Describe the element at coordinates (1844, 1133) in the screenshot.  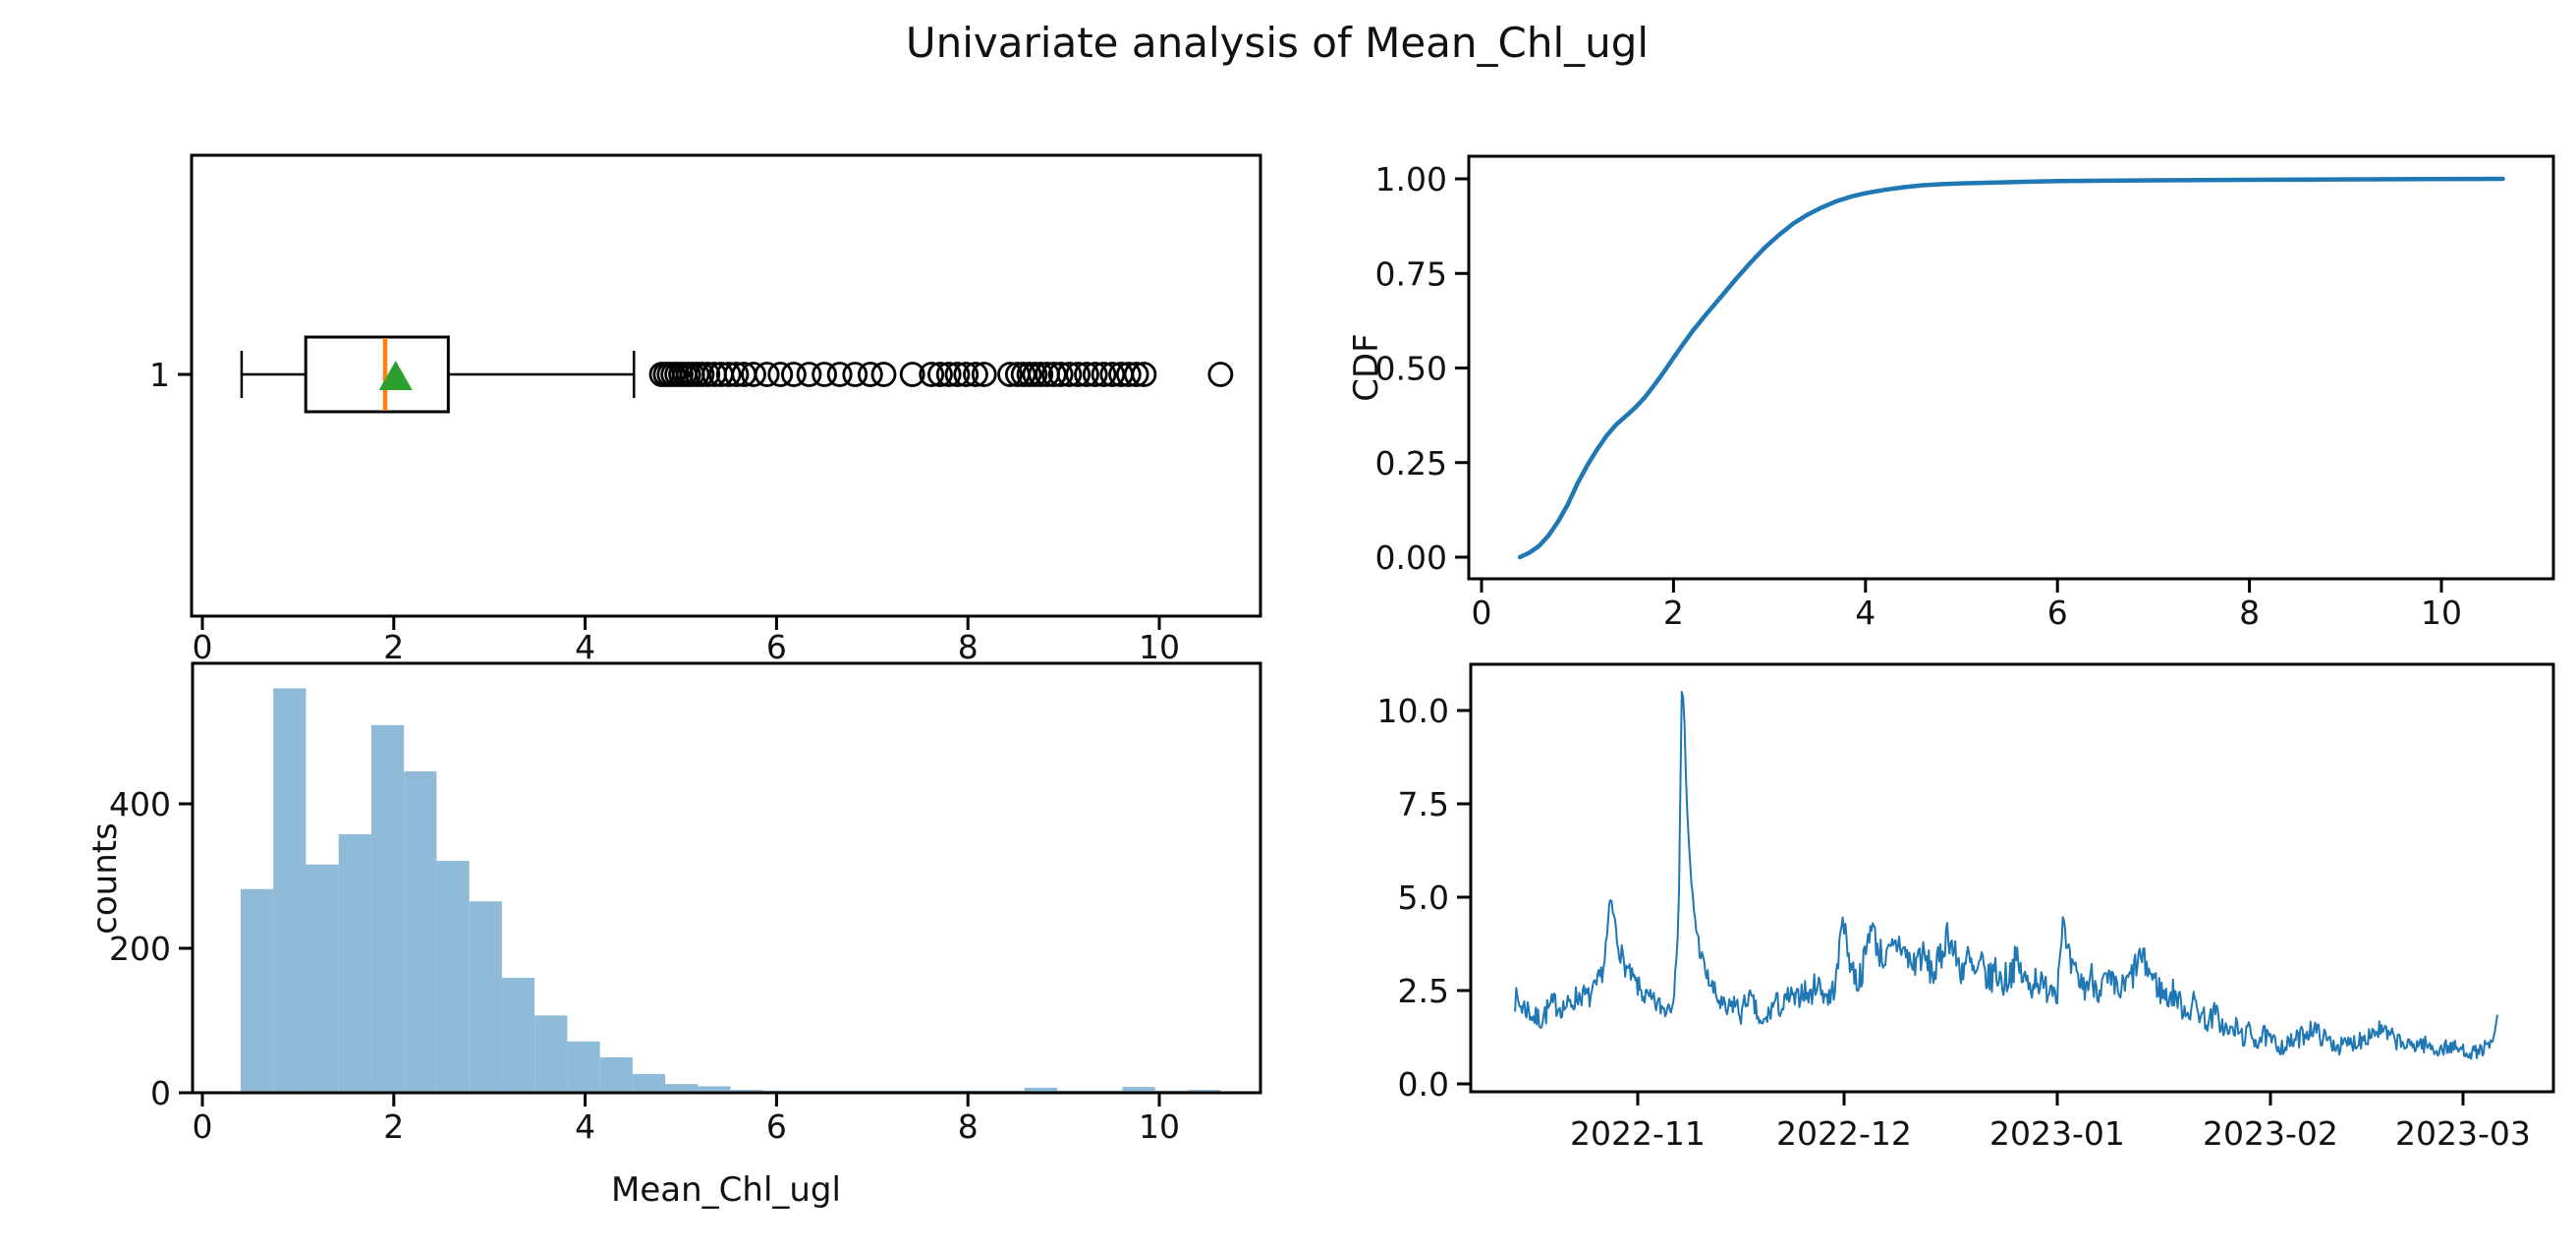
I see `x-tick-label: 2022-12` at that location.